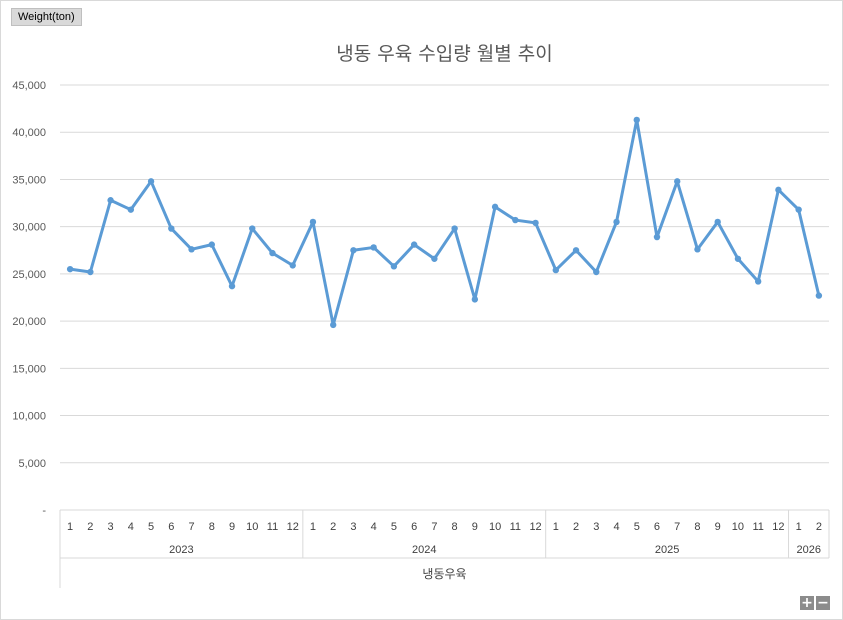 Image resolution: width=843 pixels, height=620 pixels. I want to click on y-tick-label: 40,000, so click(29, 133).